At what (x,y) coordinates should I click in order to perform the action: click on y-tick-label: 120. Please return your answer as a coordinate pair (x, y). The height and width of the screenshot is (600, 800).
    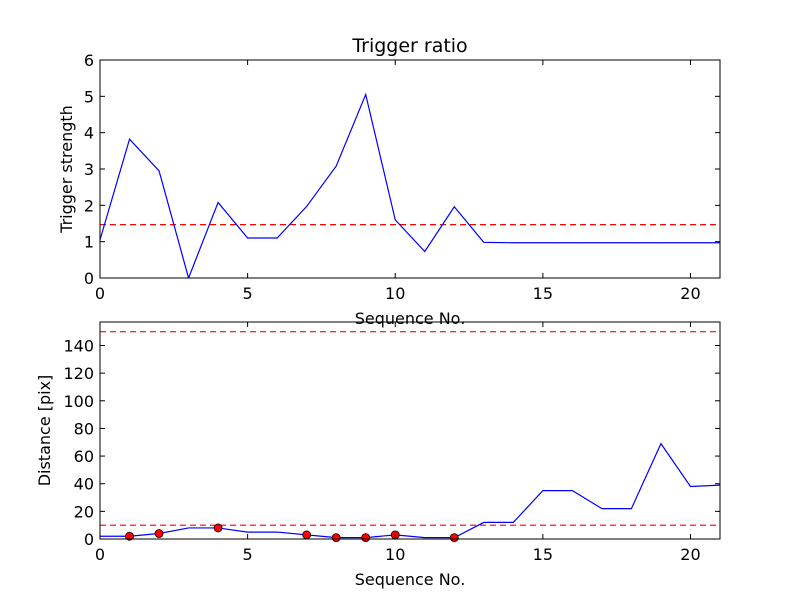
    Looking at the image, I should click on (78, 373).